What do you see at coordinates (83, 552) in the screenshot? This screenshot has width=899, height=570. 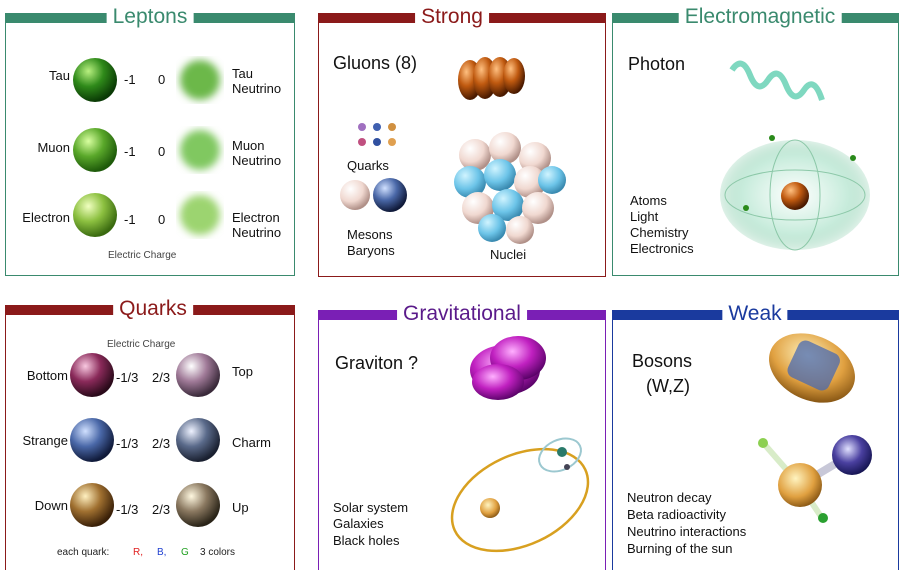 I see `note: each quark:` at bounding box center [83, 552].